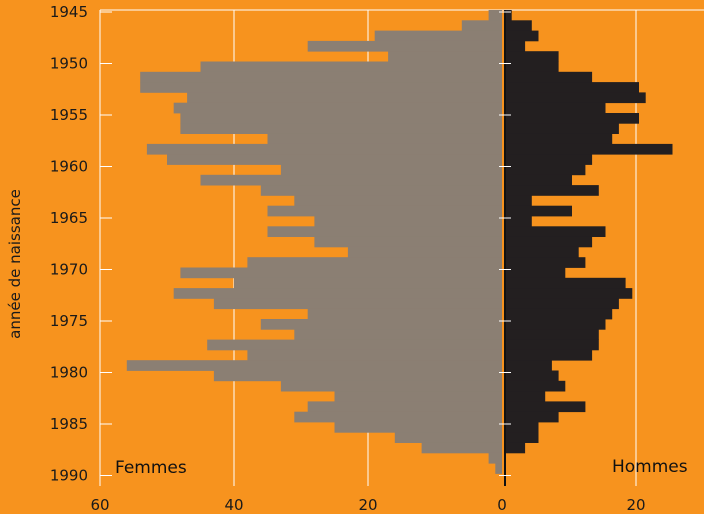  I want to click on hommes-bar-1982, so click(525, 396).